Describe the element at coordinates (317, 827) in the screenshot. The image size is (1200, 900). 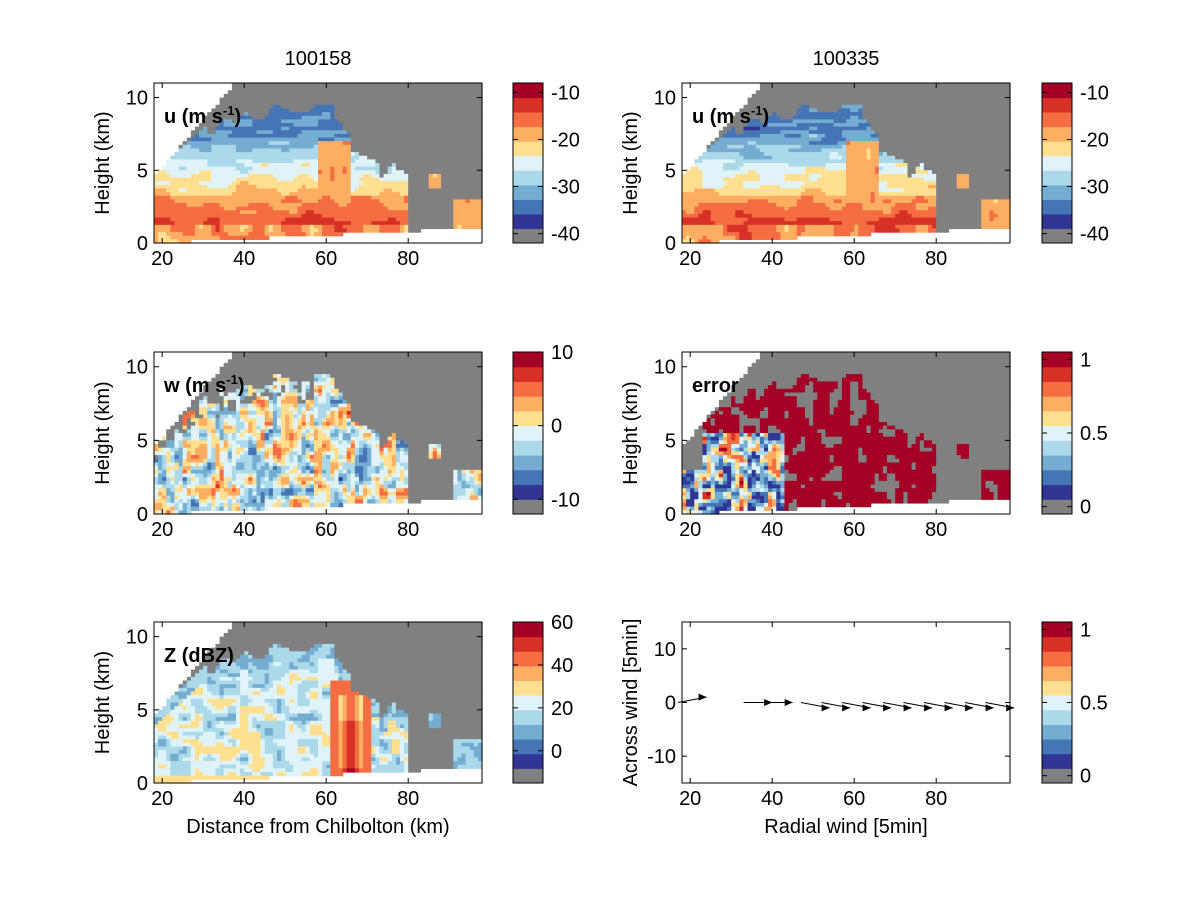
I see `x-axis-label: Distance from Chilbolton (km)` at that location.